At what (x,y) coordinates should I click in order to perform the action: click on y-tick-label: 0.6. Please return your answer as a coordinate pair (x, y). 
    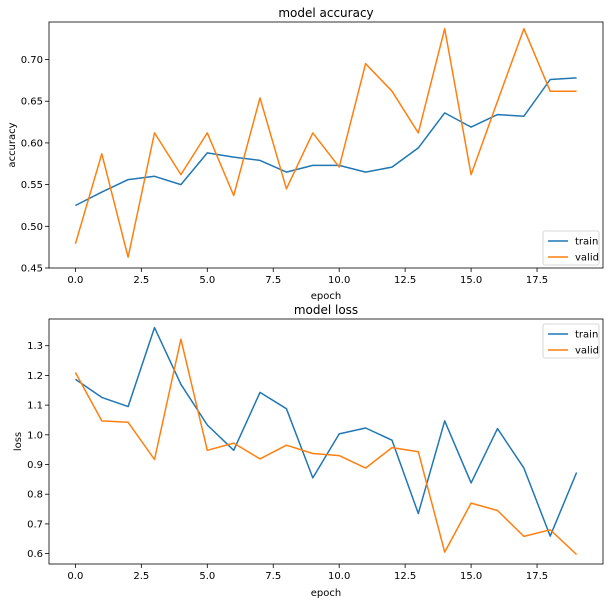
    Looking at the image, I should click on (35, 554).